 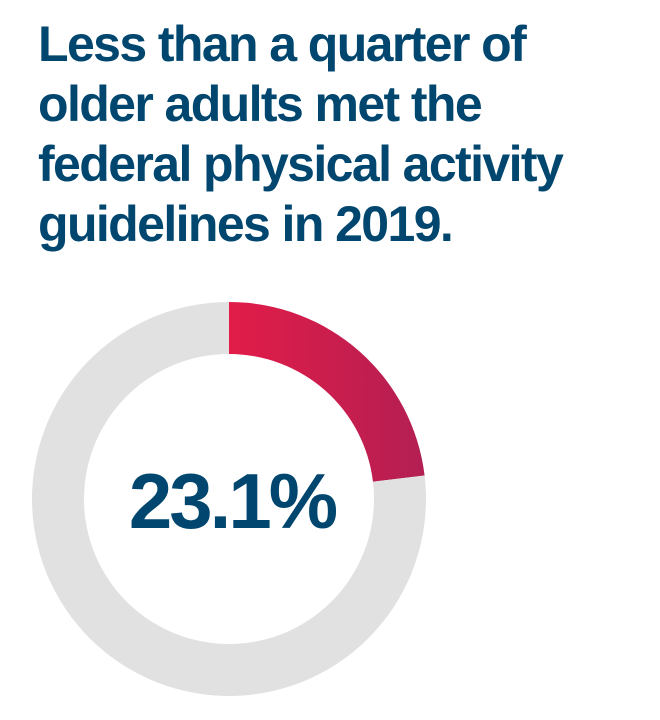 I want to click on donut-slice-met, so click(x=327, y=392).